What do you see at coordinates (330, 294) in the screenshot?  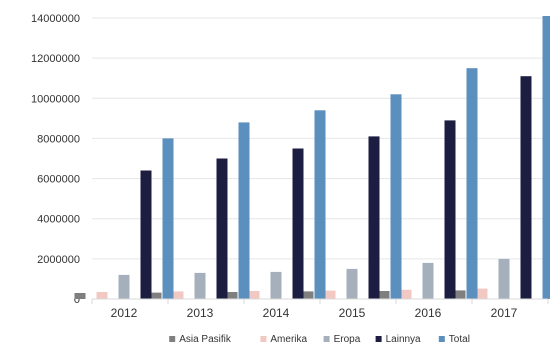 I see `bar-amerika-2015` at bounding box center [330, 294].